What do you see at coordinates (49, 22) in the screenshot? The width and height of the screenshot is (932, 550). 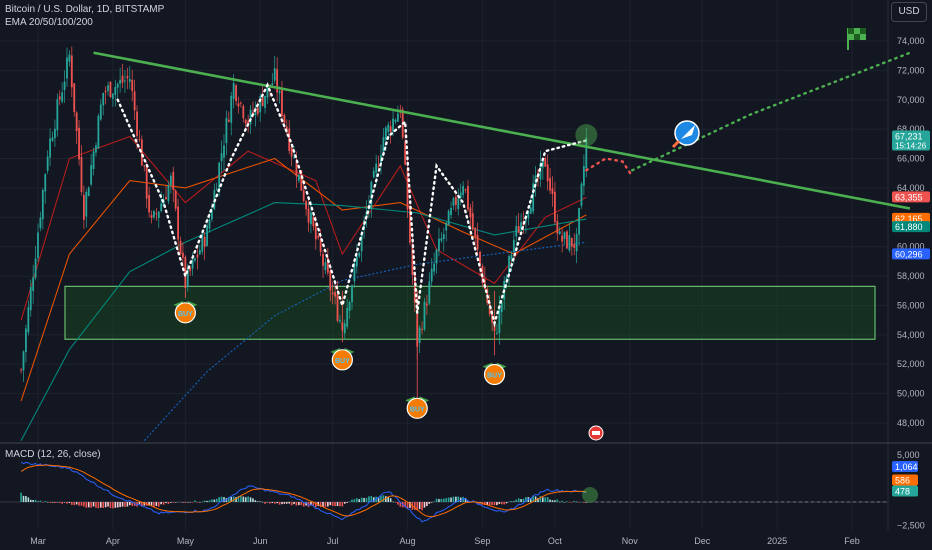 I see `indicator-label: EMA 20/50/100/200` at bounding box center [49, 22].